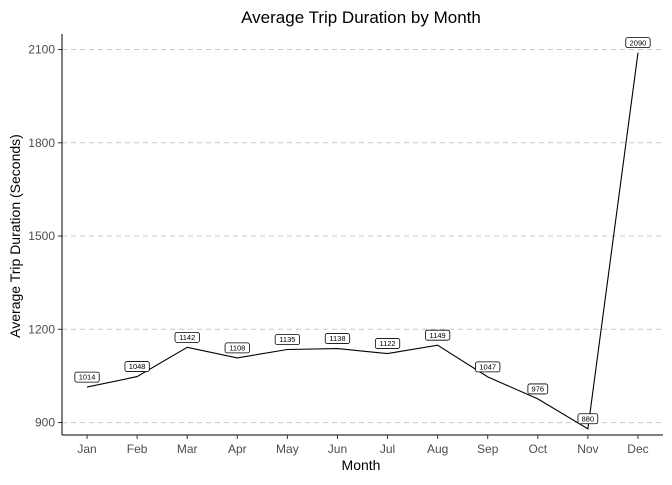 The height and width of the screenshot is (485, 672). I want to click on x-tick-label: Mar, so click(187, 449).